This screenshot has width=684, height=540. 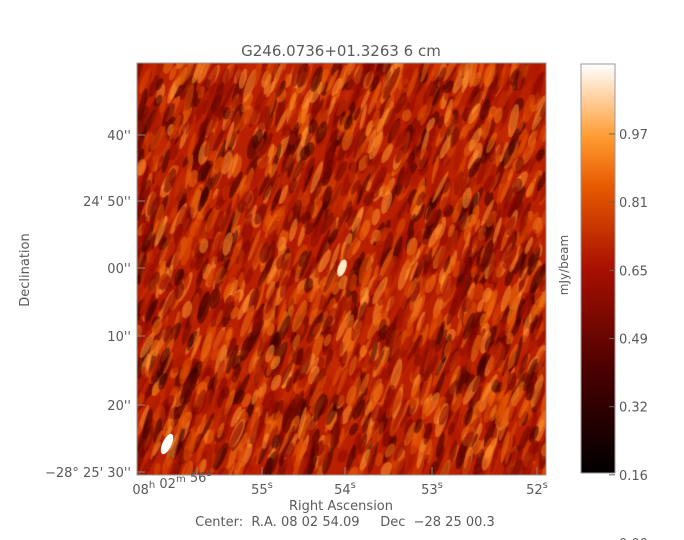 What do you see at coordinates (119, 406) in the screenshot?
I see `y-tick-label: 20''` at bounding box center [119, 406].